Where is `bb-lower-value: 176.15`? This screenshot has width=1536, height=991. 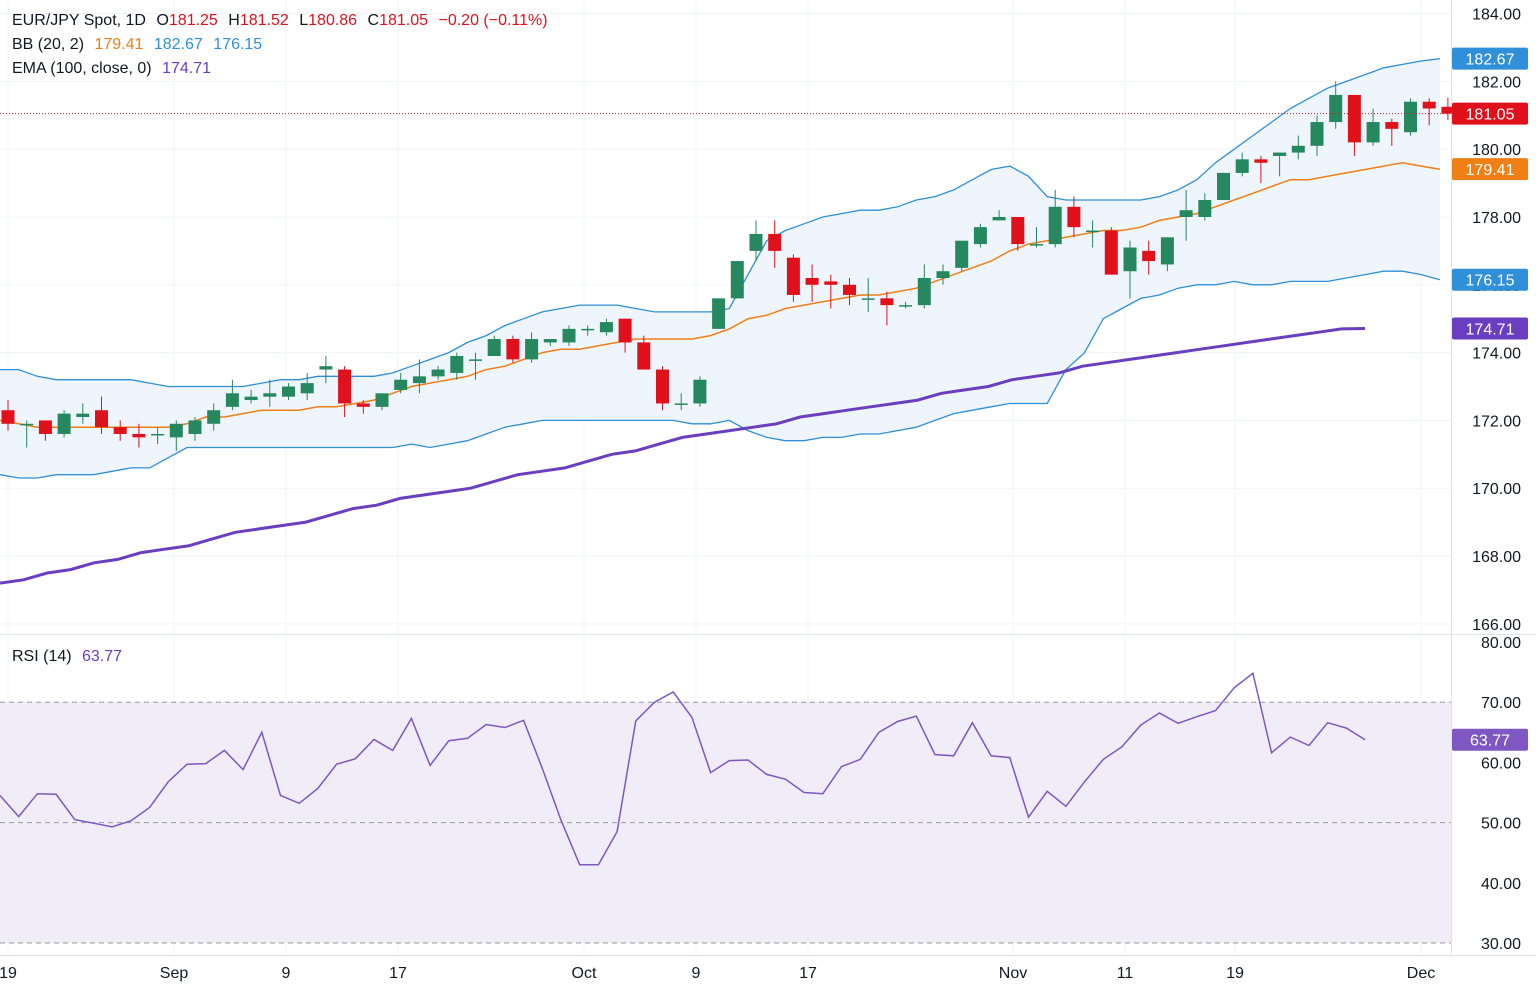
bb-lower-value: 176.15 is located at coordinates (238, 44).